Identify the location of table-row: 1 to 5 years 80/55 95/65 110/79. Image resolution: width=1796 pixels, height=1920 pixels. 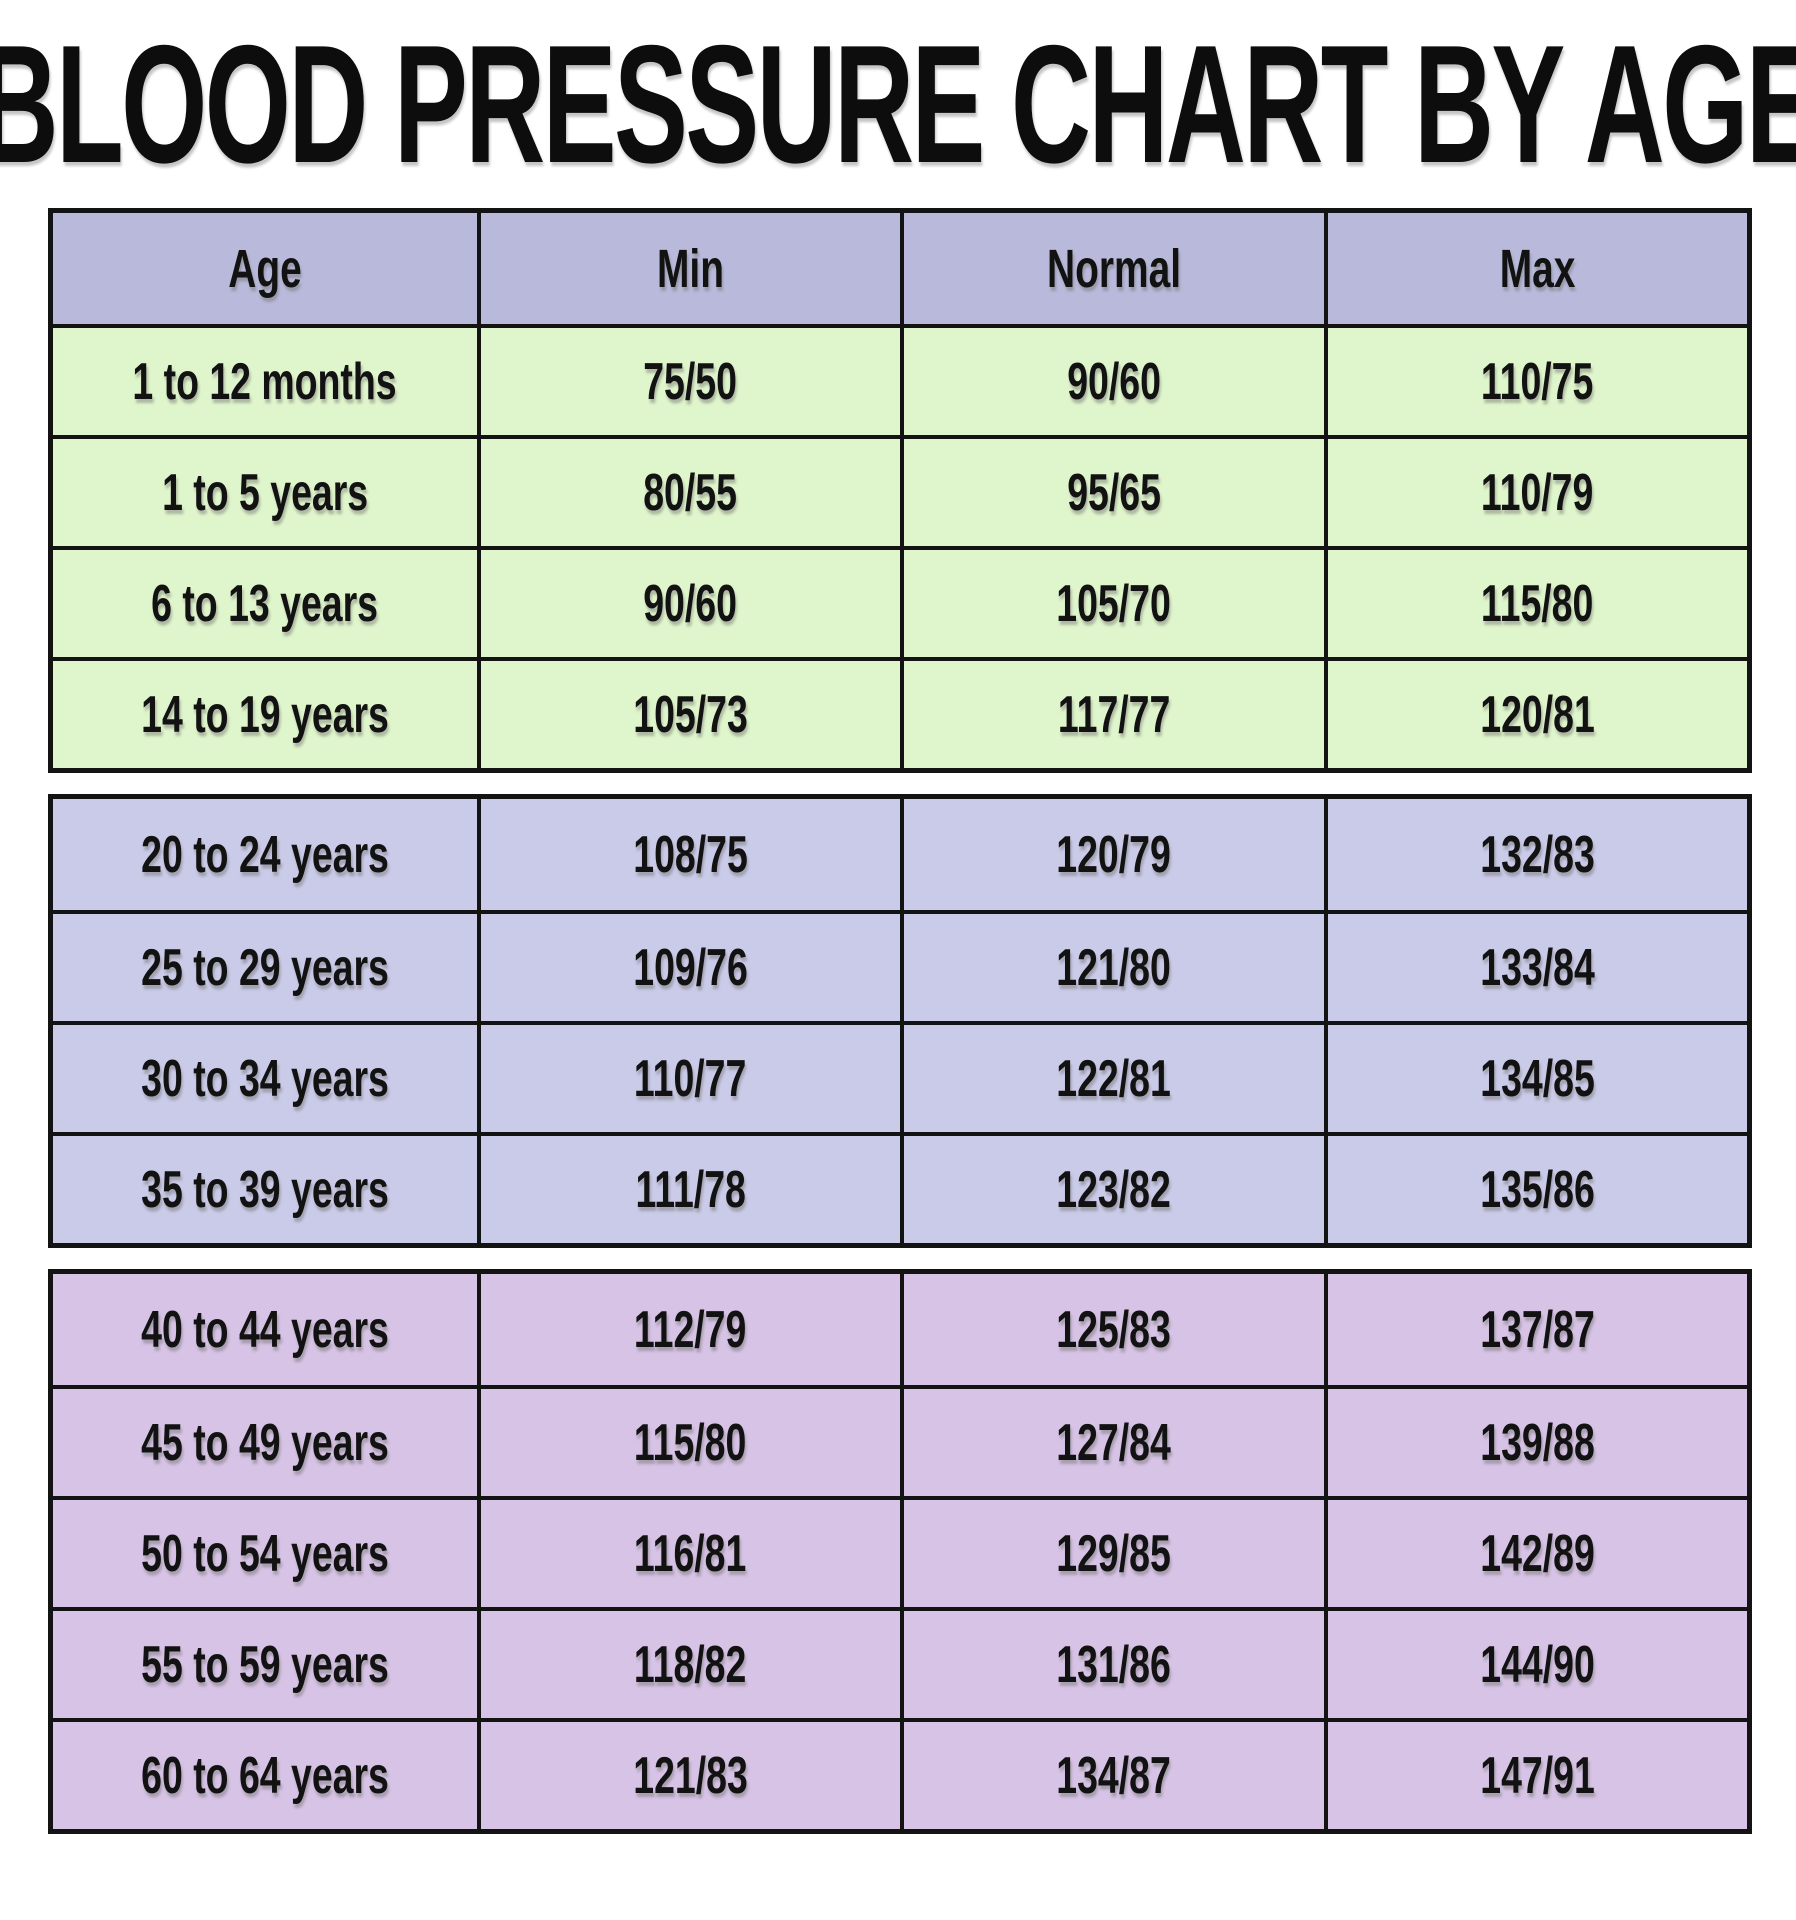
(900, 490).